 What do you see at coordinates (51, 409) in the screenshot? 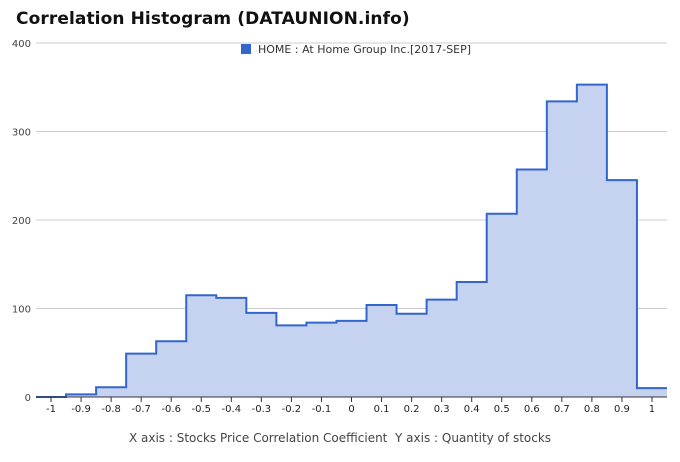
I see `x-tick-label: -1` at bounding box center [51, 409].